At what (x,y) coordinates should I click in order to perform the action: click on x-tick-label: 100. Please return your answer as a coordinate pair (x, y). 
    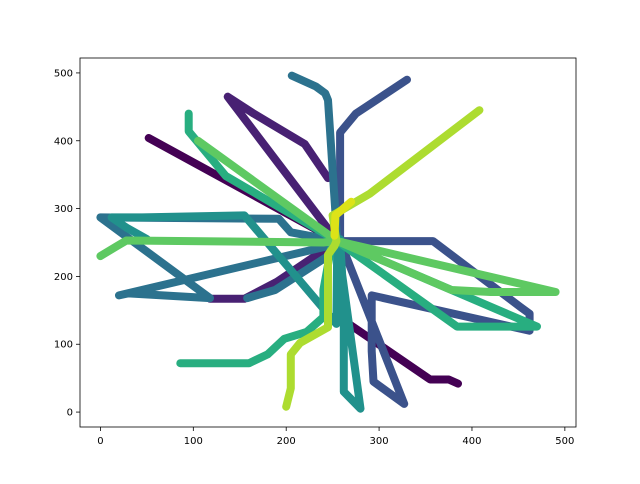
    Looking at the image, I should click on (193, 441).